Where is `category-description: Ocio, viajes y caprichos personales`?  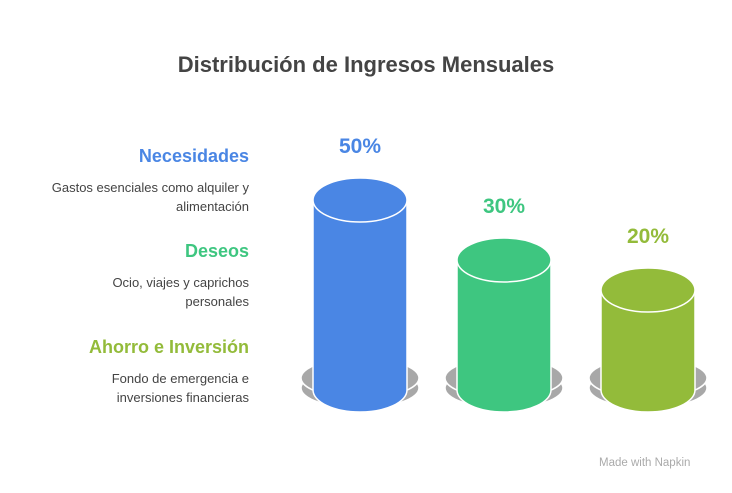
category-description: Ocio, viajes y caprichos personales is located at coordinates (180, 292).